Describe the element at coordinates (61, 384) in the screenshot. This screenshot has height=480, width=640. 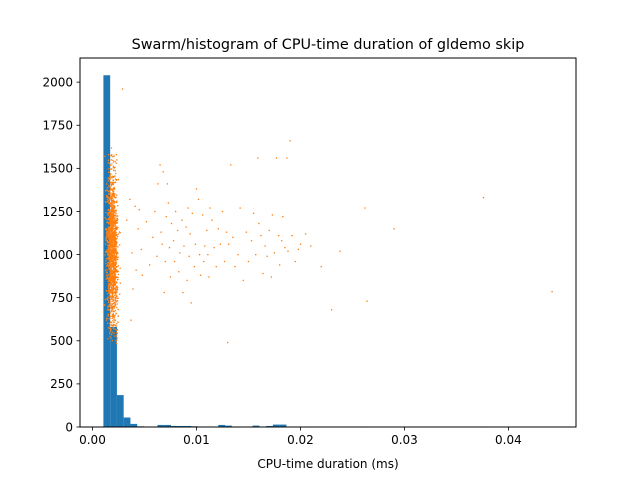
I see `y-tick-label: 250` at that location.